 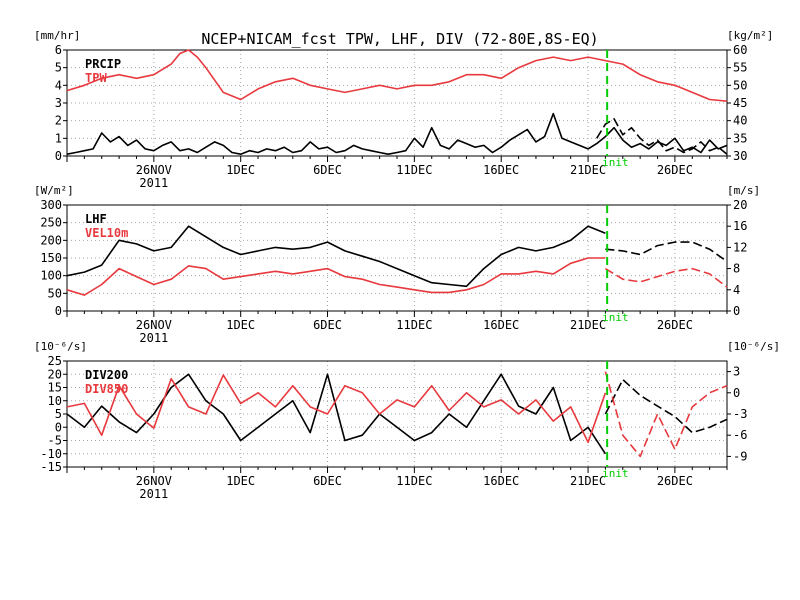 I want to click on y-right-unit: [10⁻⁶/s], so click(x=753, y=346).